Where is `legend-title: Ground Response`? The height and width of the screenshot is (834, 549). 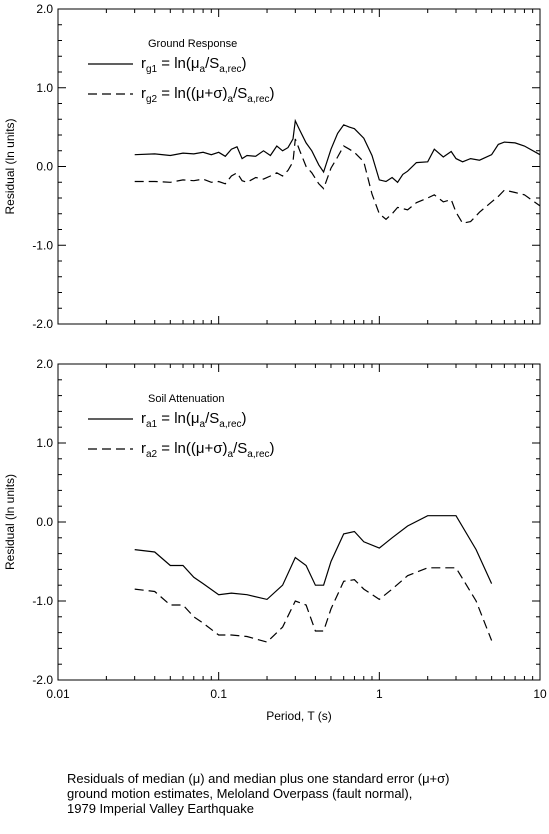
legend-title: Ground Response is located at coordinates (192, 44).